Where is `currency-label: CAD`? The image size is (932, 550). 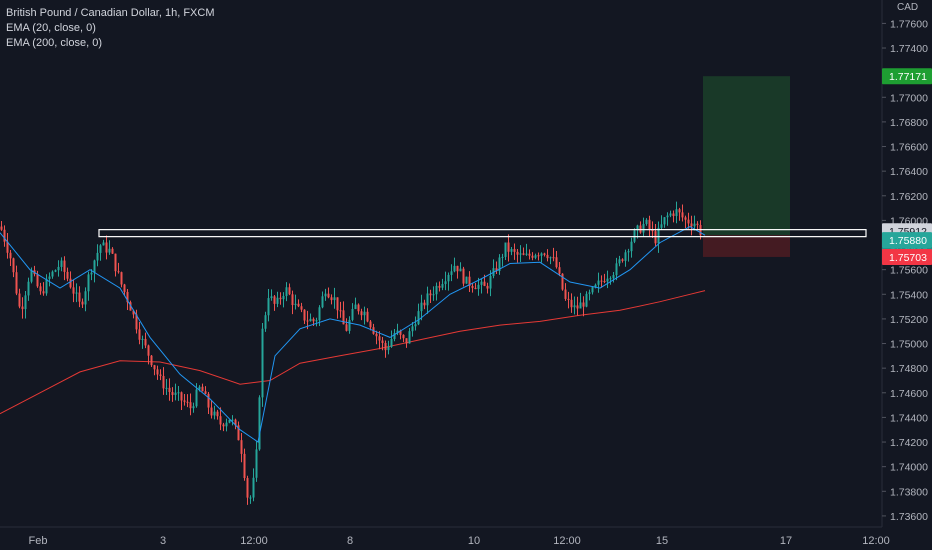 currency-label: CAD is located at coordinates (908, 7).